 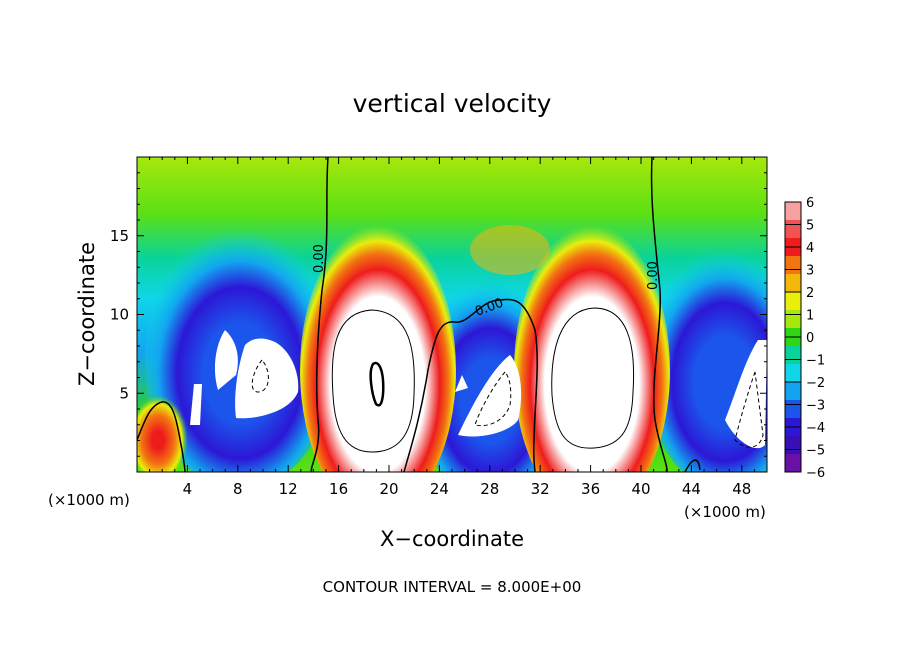 I want to click on x-tick-label: 40, so click(x=640, y=489).